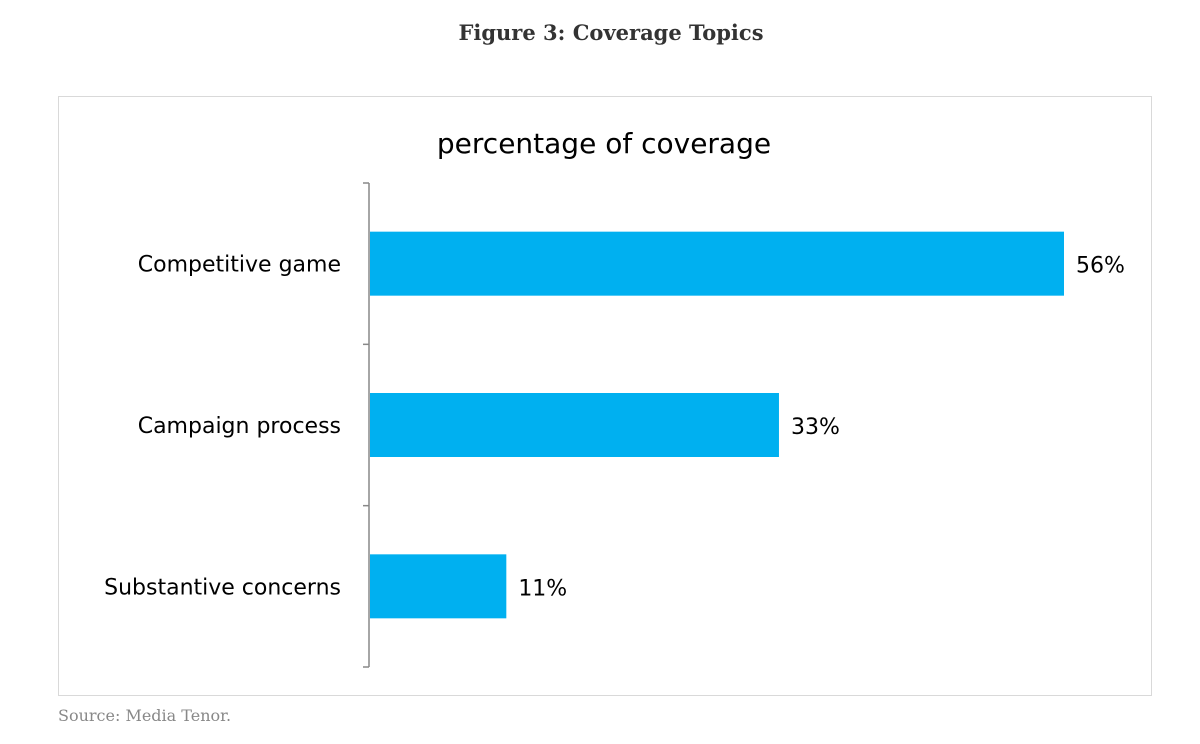 This screenshot has width=1200, height=744. Describe the element at coordinates (239, 426) in the screenshot. I see `category-label: Campaign process` at that location.